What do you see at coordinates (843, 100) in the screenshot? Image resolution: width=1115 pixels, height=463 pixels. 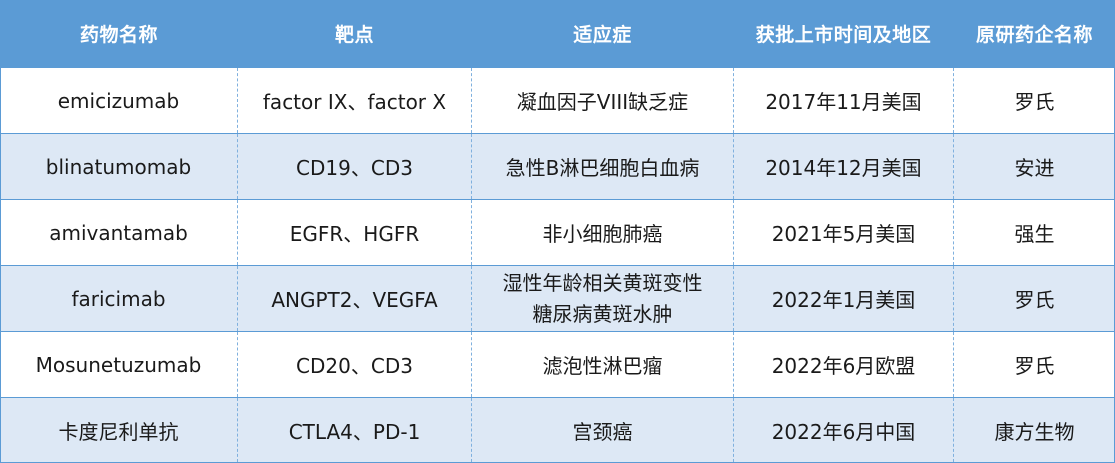 I see `approval-cell: 2017年11月美国` at bounding box center [843, 100].